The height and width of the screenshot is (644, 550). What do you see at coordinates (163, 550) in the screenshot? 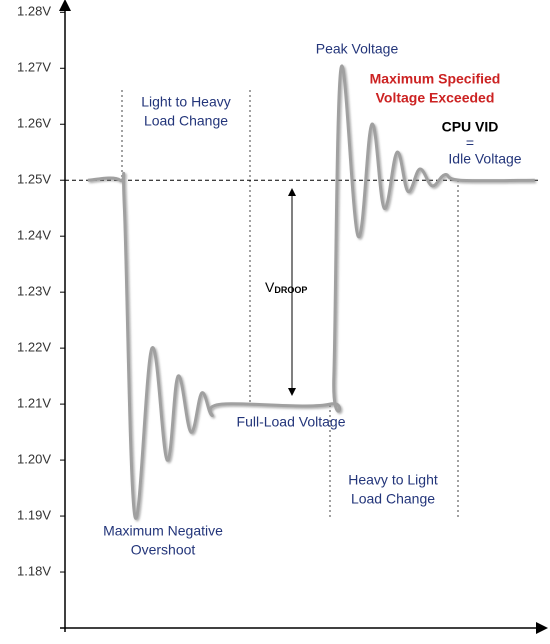
I see `annotation: Overshoot` at bounding box center [163, 550].